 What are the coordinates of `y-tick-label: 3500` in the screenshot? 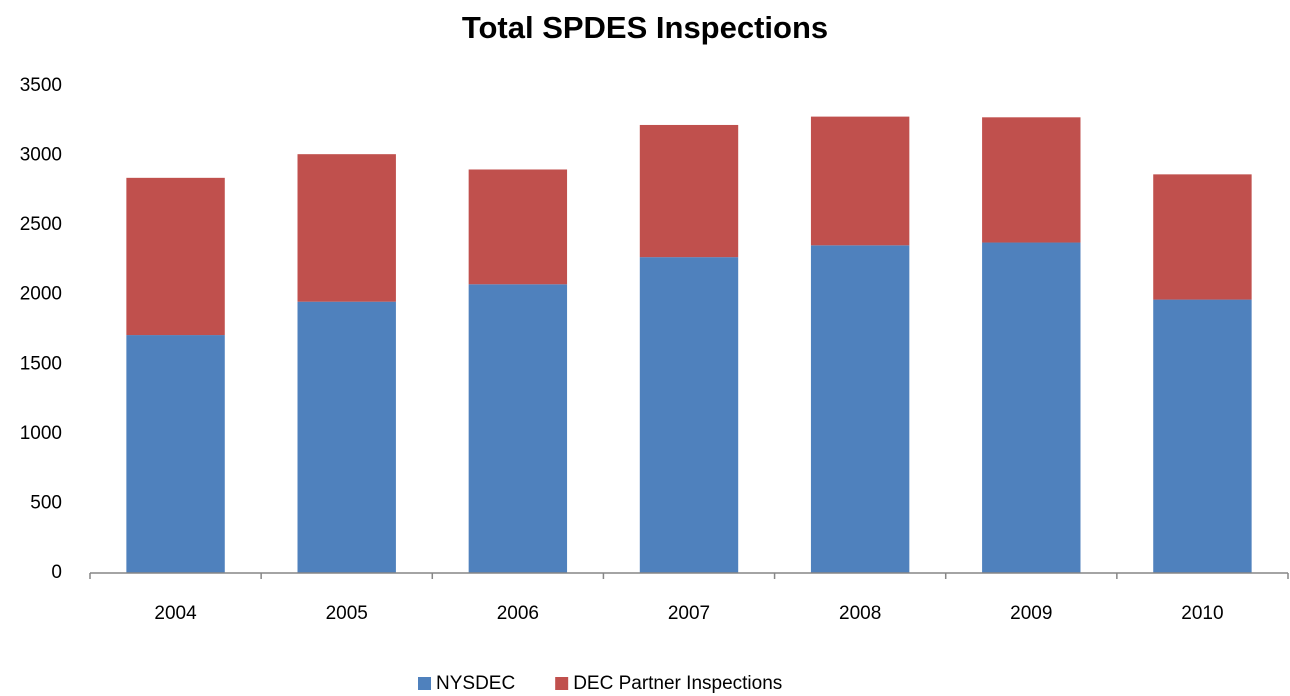 It's located at (41, 85).